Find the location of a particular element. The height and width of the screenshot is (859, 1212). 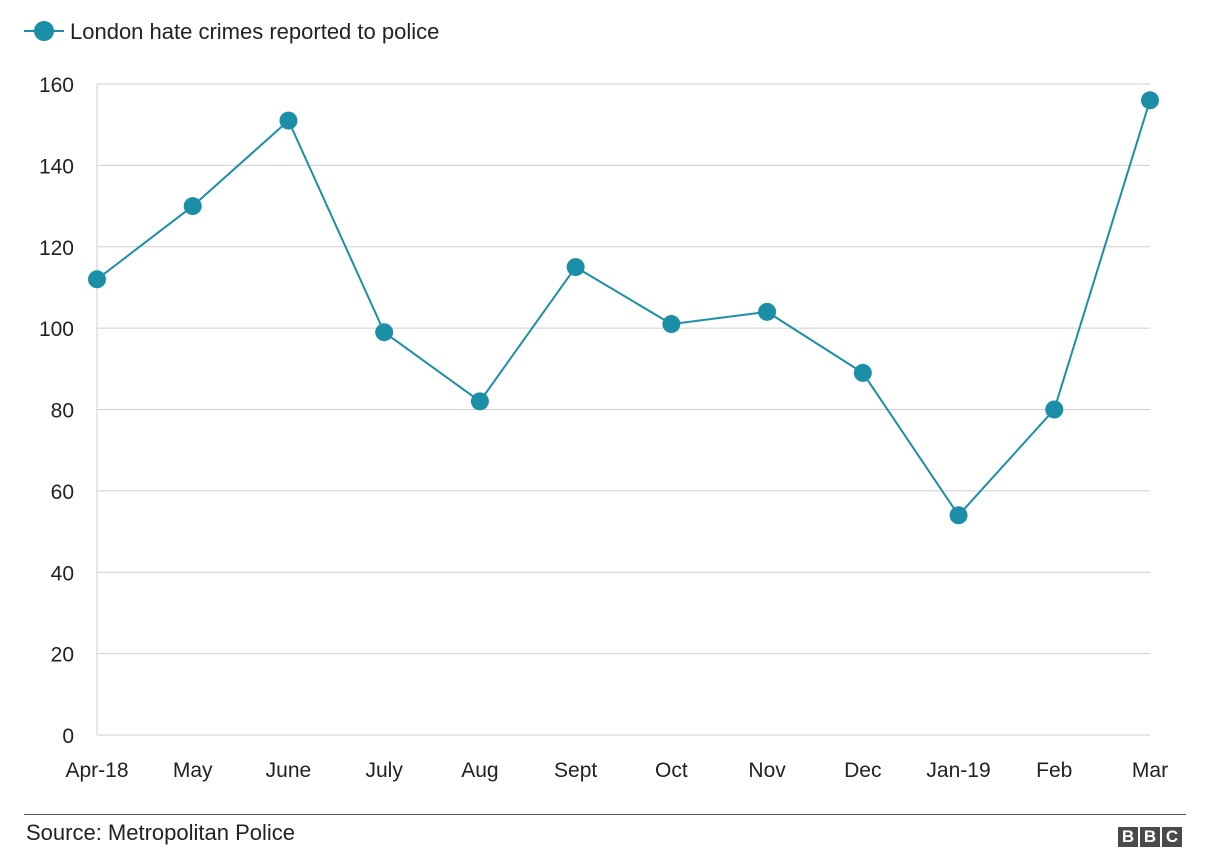

x-tick-label: June is located at coordinates (289, 770).